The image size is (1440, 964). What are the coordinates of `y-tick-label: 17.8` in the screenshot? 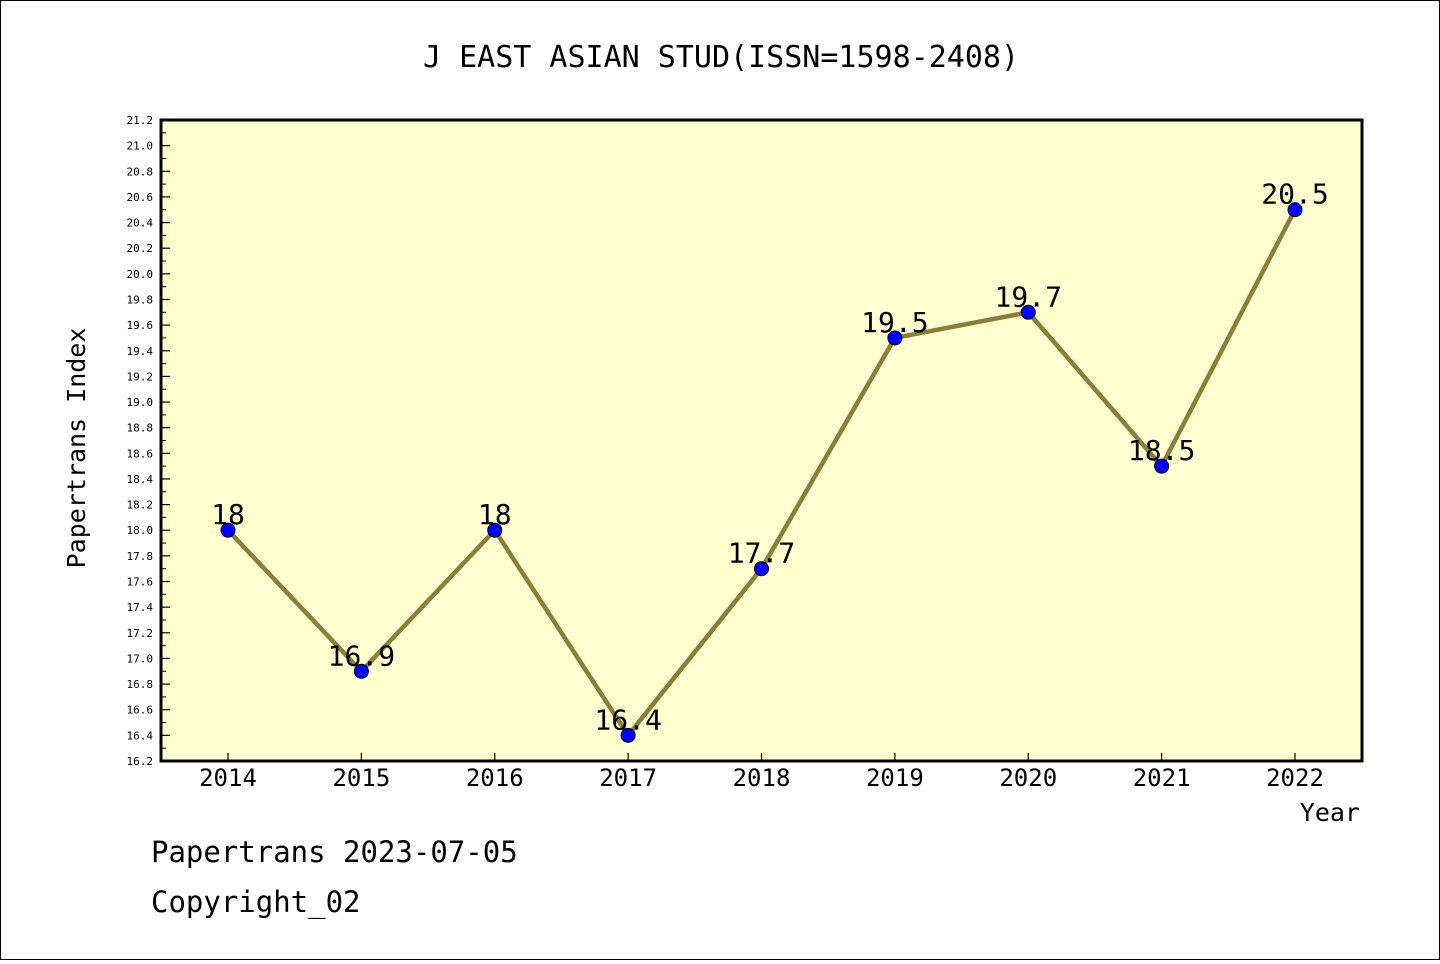 It's located at (140, 556).